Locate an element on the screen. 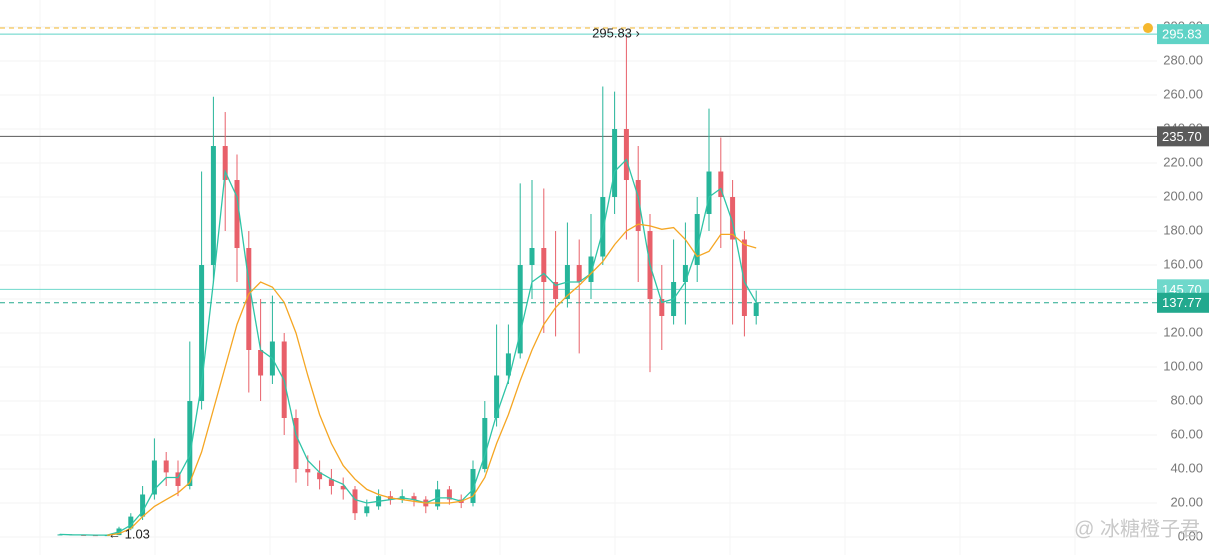 This screenshot has width=1209, height=555. y-tick-label: 160.00 is located at coordinates (1183, 263).